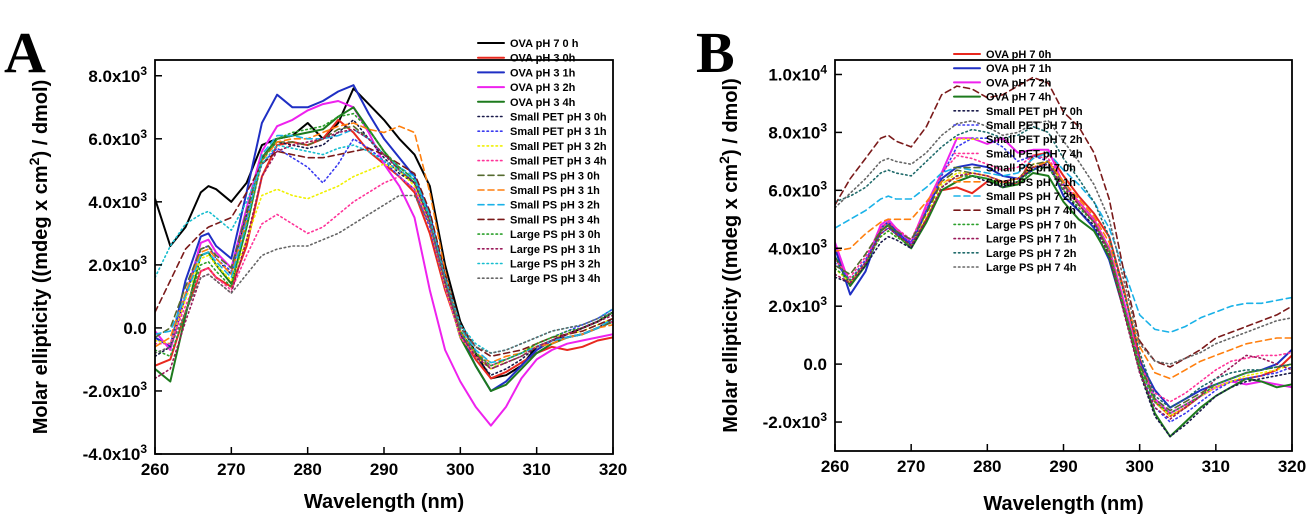 The width and height of the screenshot is (1309, 524). Describe the element at coordinates (555, 191) in the screenshot. I see `legend-label-a-11: Small PS pH 3 1h` at that location.